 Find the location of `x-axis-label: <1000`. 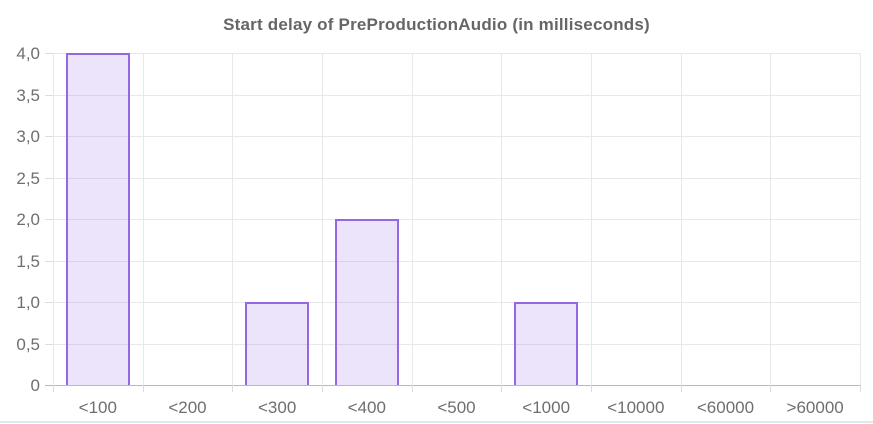

x-axis-label: <1000 is located at coordinates (546, 407).